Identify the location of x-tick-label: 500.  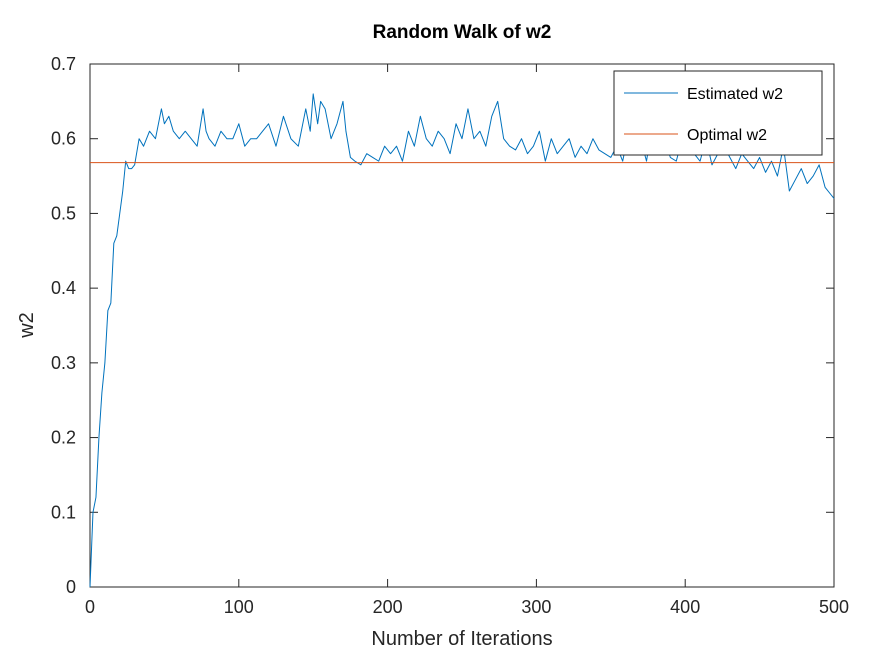
(834, 607).